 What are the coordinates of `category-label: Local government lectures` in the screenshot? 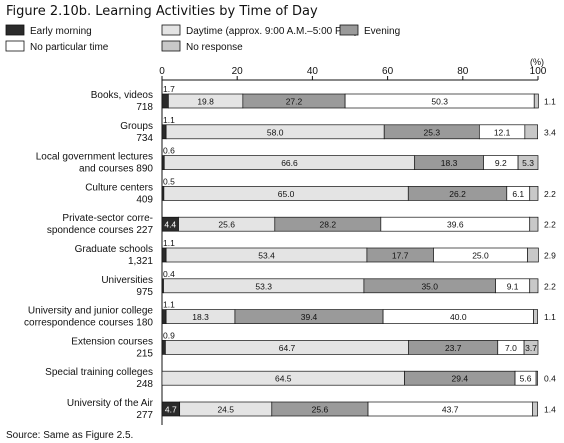 It's located at (94, 157).